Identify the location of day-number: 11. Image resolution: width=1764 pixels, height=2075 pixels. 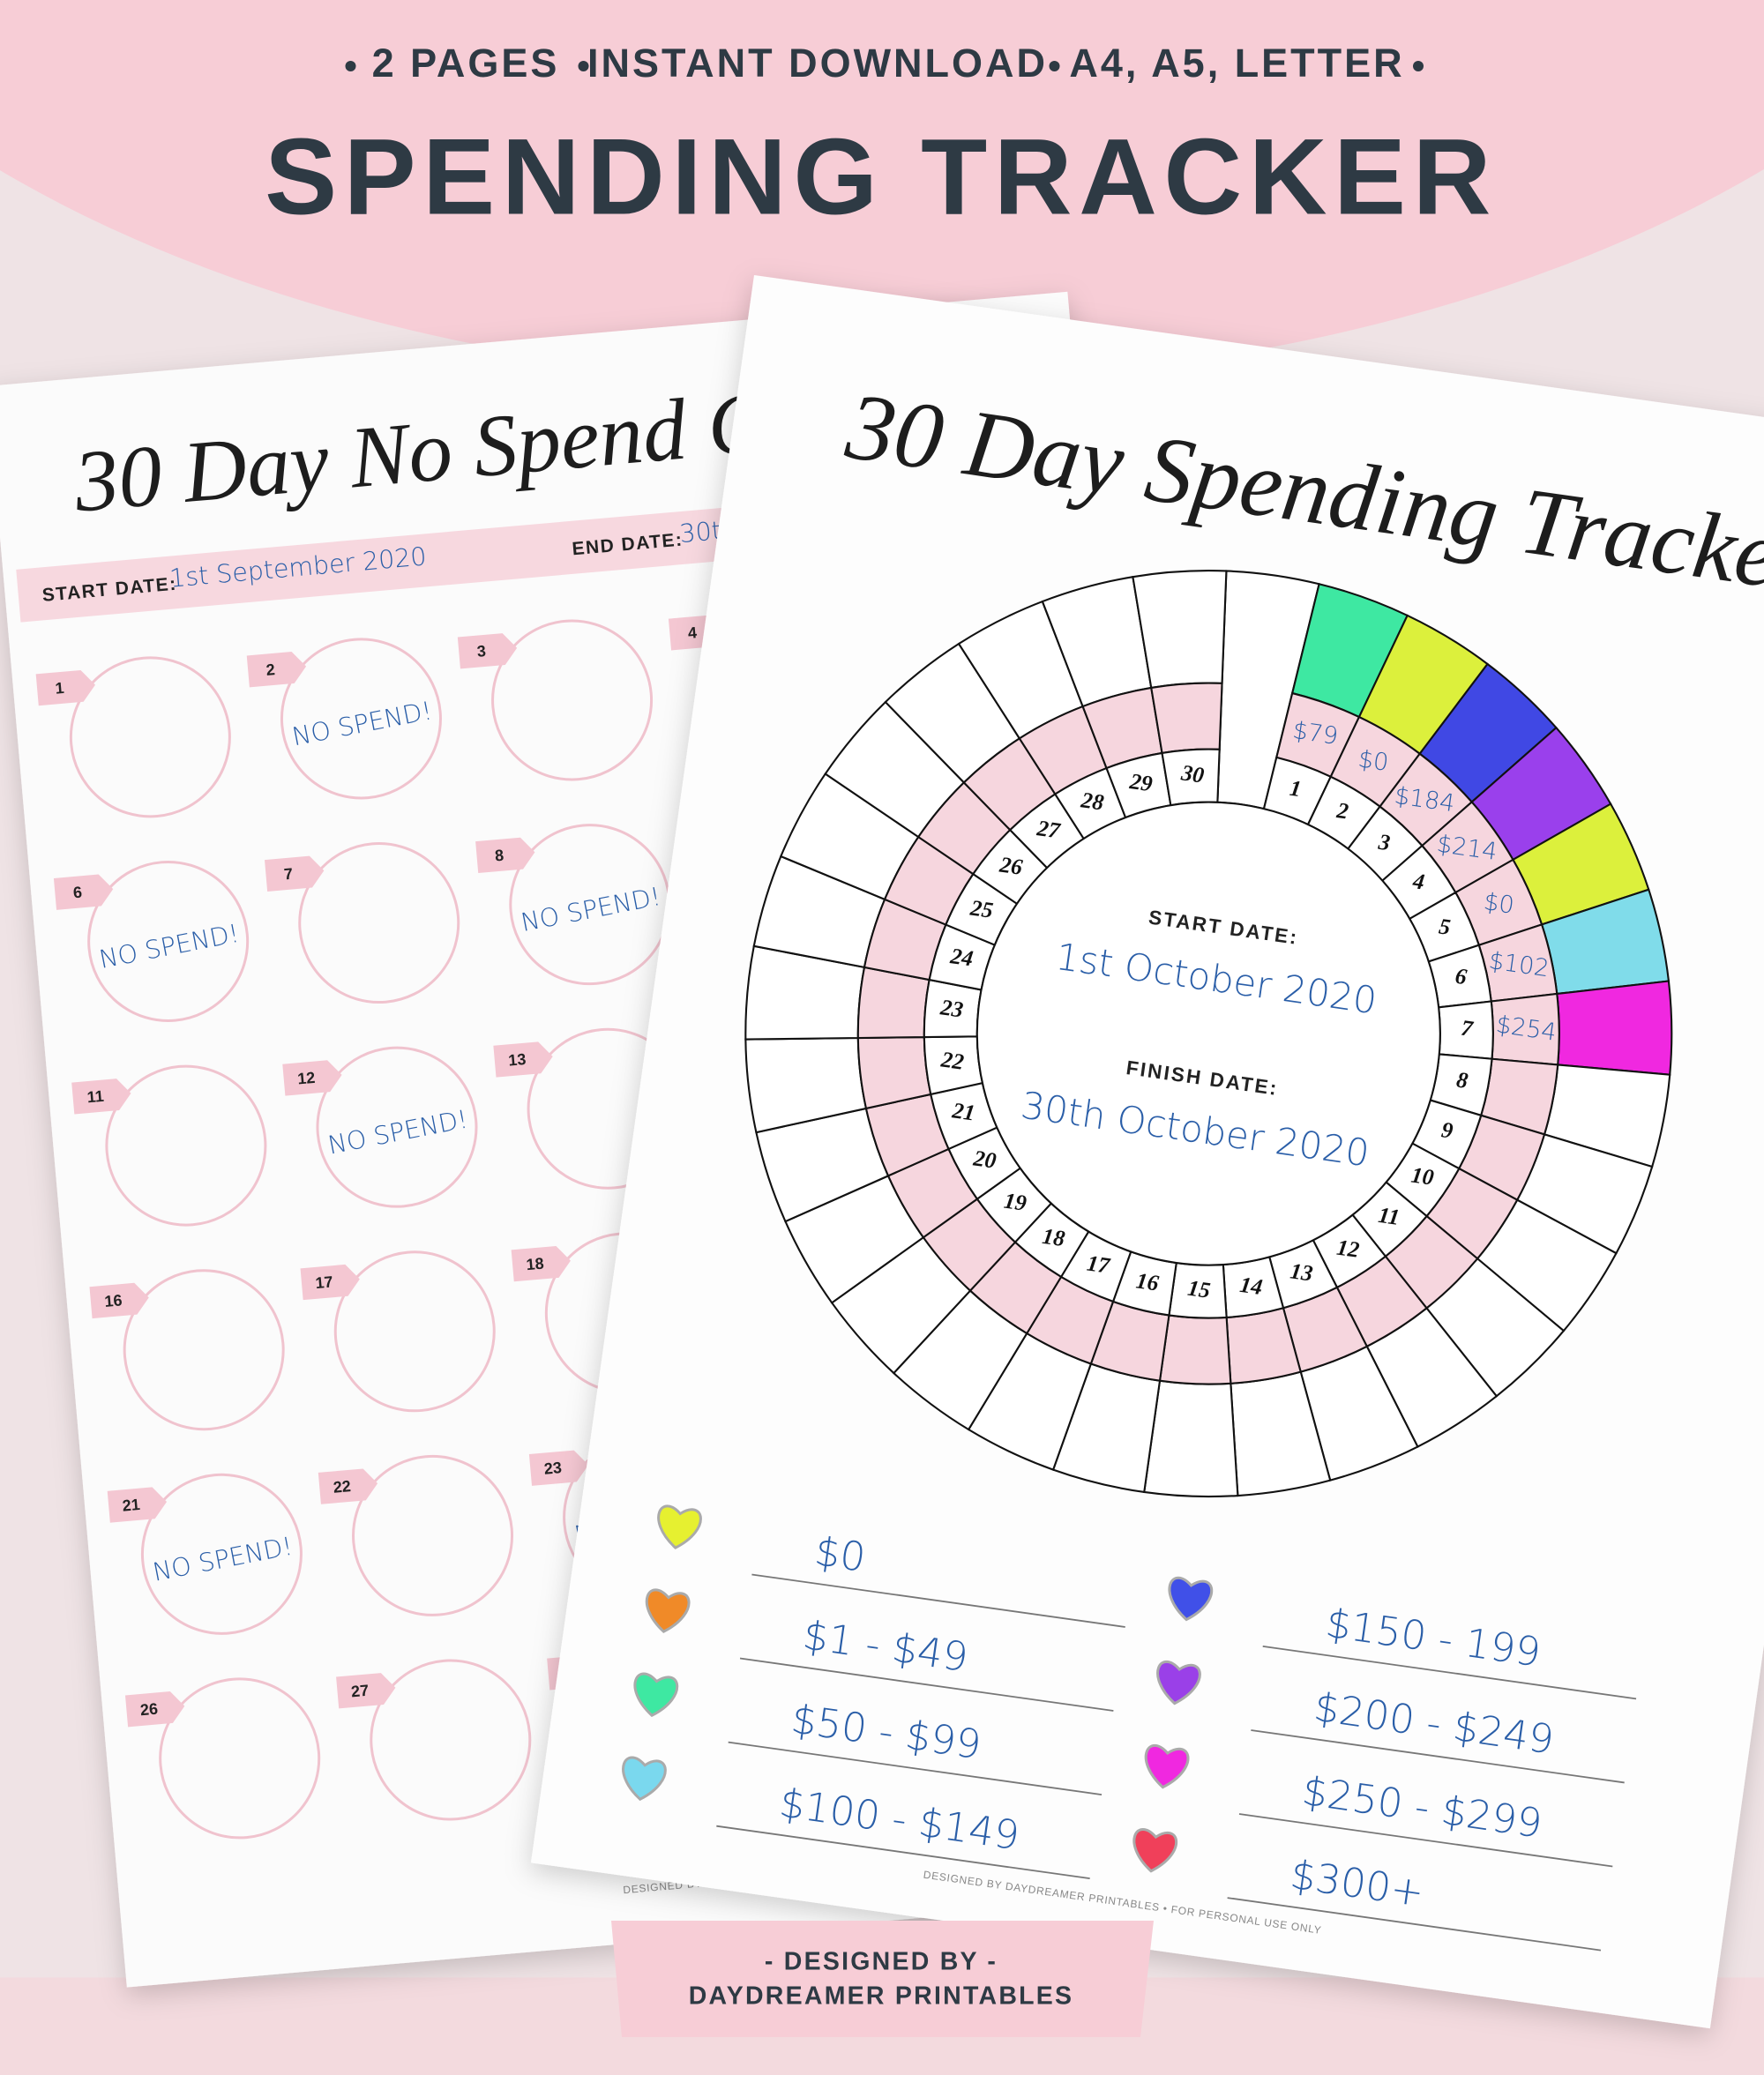
(1389, 1216).